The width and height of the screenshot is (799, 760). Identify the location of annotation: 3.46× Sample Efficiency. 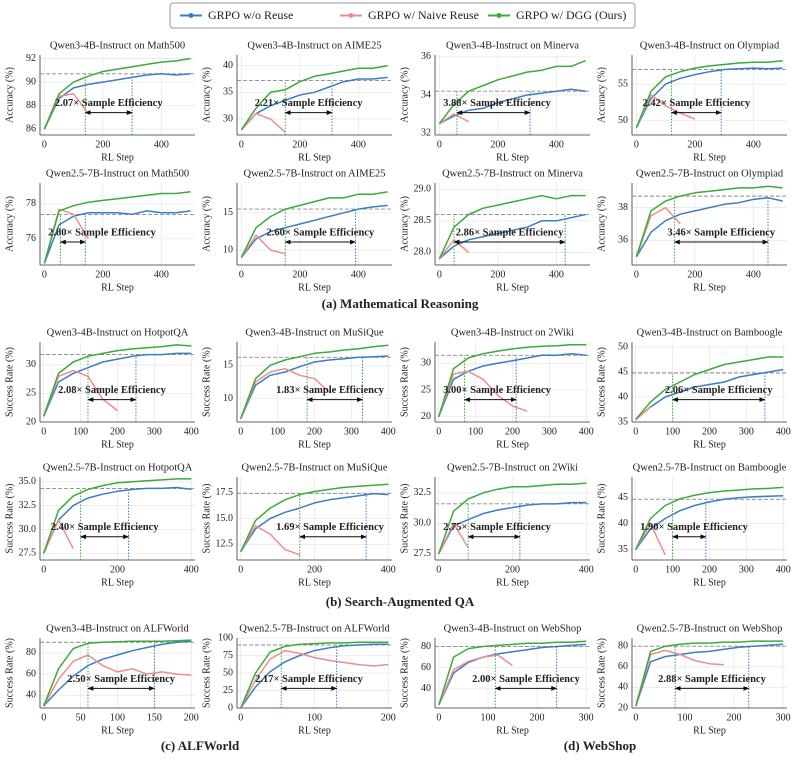
(721, 232).